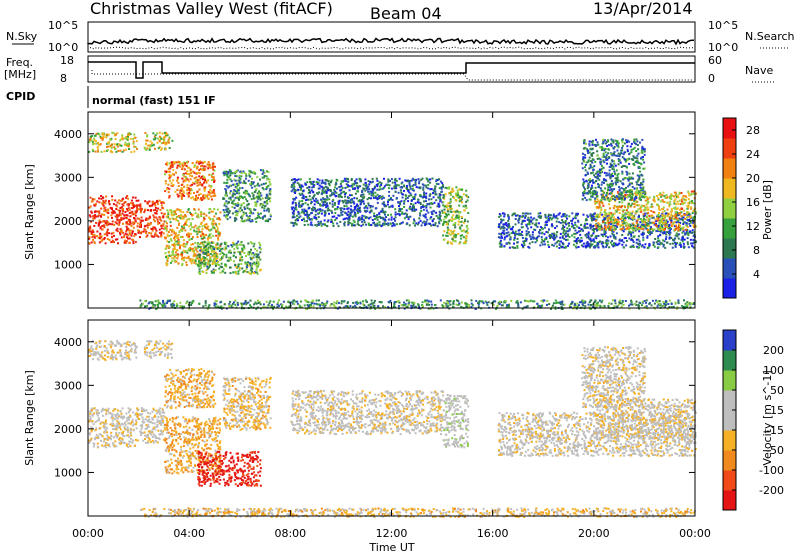 This screenshot has height=554, width=800. What do you see at coordinates (715, 60) in the screenshot?
I see `nave-tick-top: 60` at bounding box center [715, 60].